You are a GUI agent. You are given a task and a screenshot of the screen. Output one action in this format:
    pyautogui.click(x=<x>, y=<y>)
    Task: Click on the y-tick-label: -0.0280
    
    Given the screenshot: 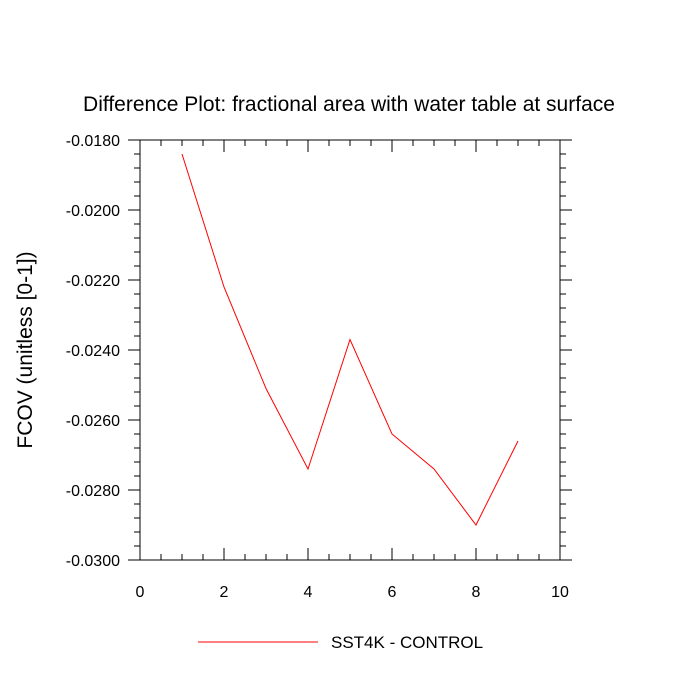 What is the action you would take?
    pyautogui.click(x=93, y=491)
    